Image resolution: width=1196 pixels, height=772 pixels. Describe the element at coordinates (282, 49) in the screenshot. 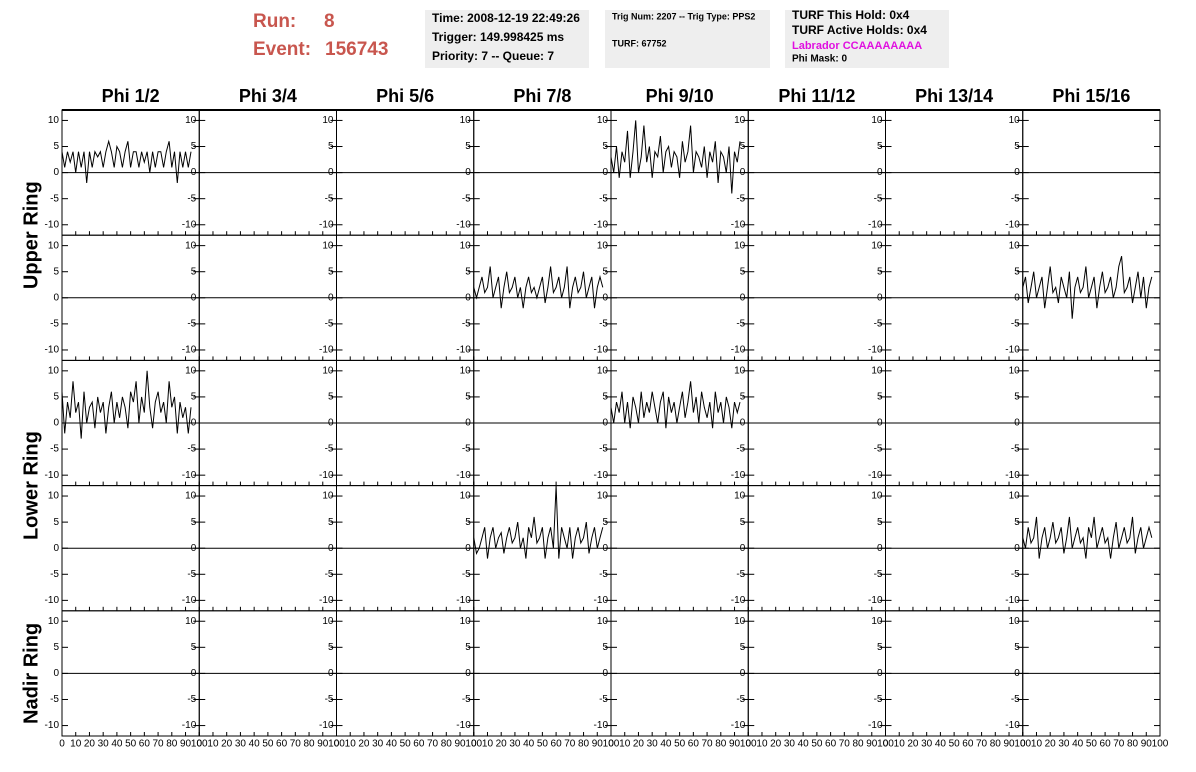

I see `event-label: Event:` at that location.